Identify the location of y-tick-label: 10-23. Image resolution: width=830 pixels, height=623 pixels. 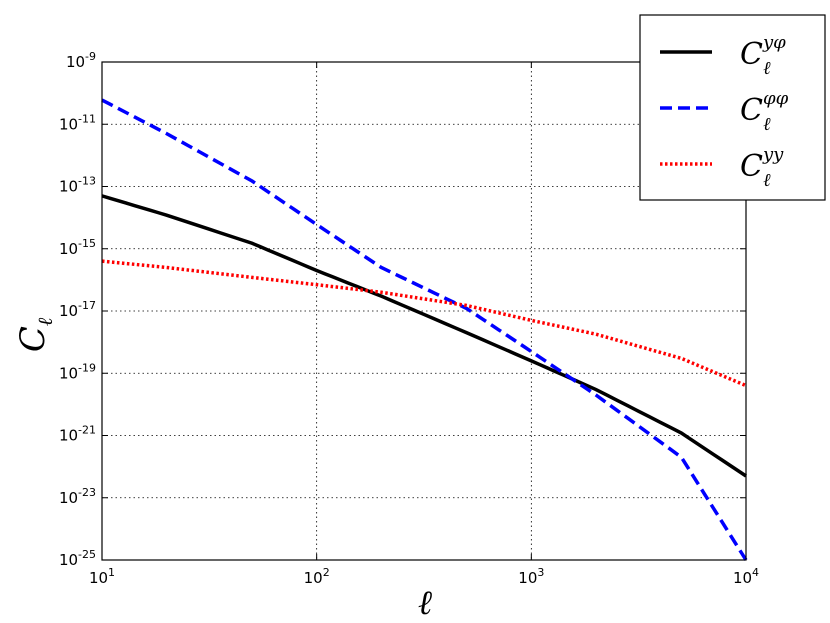
(77, 496).